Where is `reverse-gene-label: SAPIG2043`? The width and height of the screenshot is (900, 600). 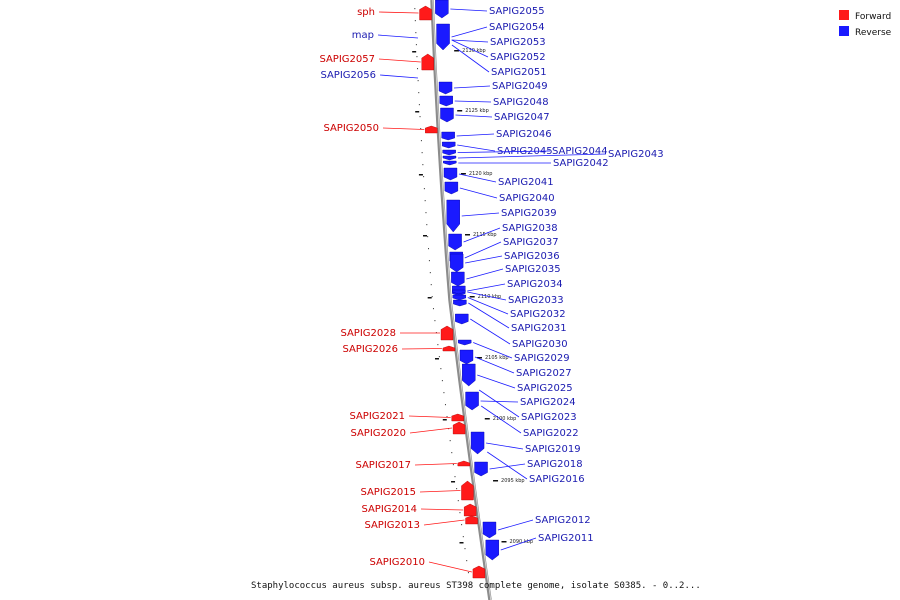 reverse-gene-label: SAPIG2043 is located at coordinates (636, 154).